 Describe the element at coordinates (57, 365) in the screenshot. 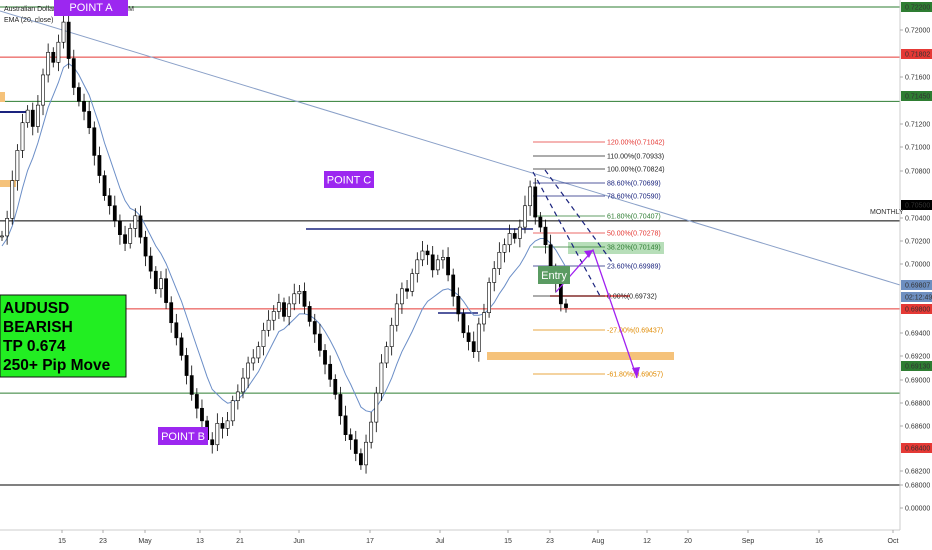

I see `callout-line: 250+ Pip Move` at that location.